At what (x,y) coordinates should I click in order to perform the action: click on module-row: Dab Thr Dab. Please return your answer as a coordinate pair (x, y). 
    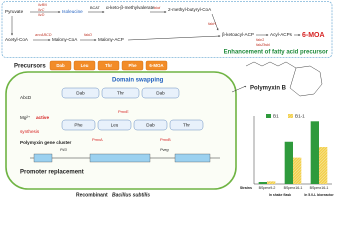
    Looking at the image, I should click on (120, 93).